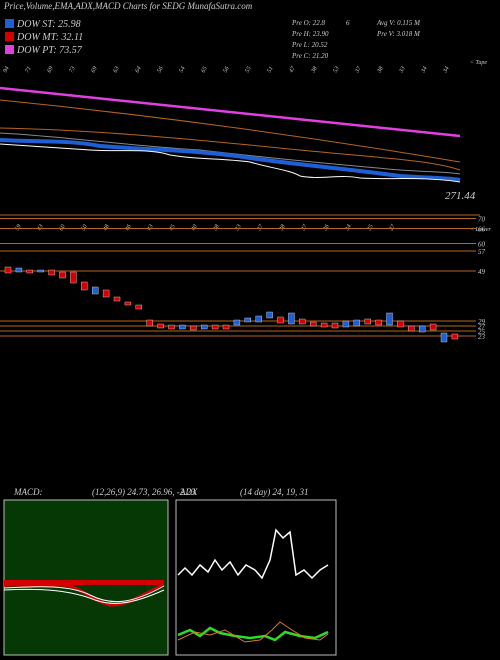  What do you see at coordinates (310, 34) in the screenshot?
I see `info-text: Pre H: 23.90` at bounding box center [310, 34].